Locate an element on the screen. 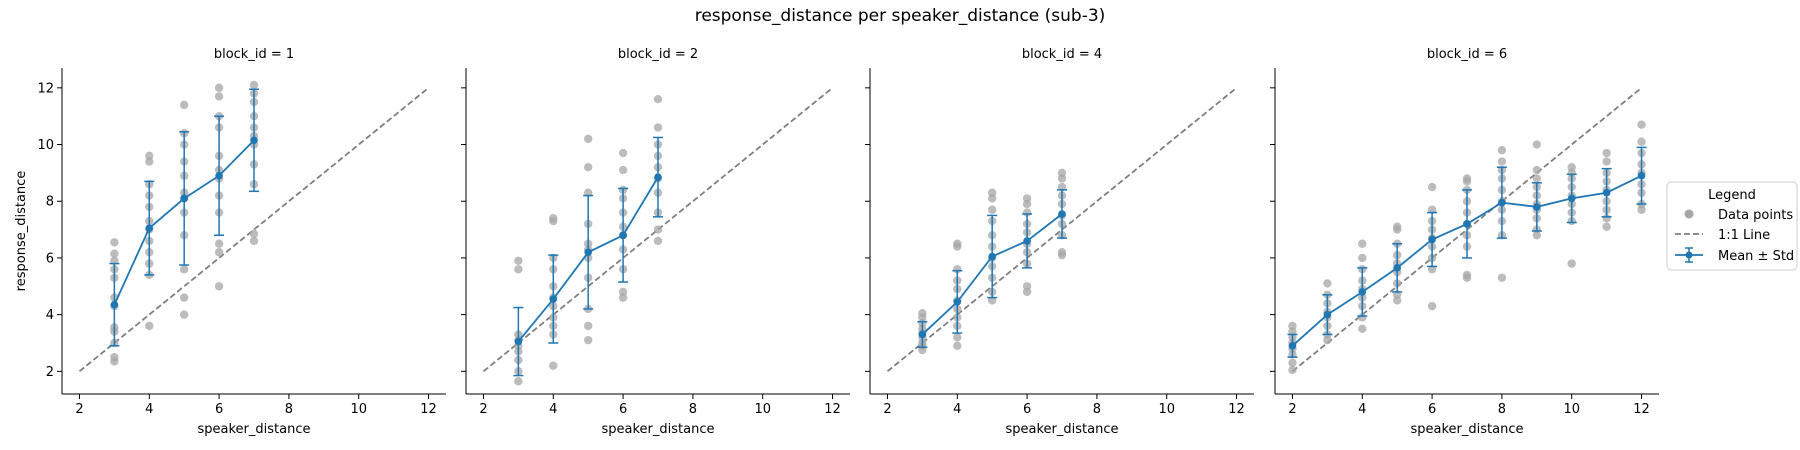  legend-label-identity-line: 1:1 Line is located at coordinates (1744, 235).